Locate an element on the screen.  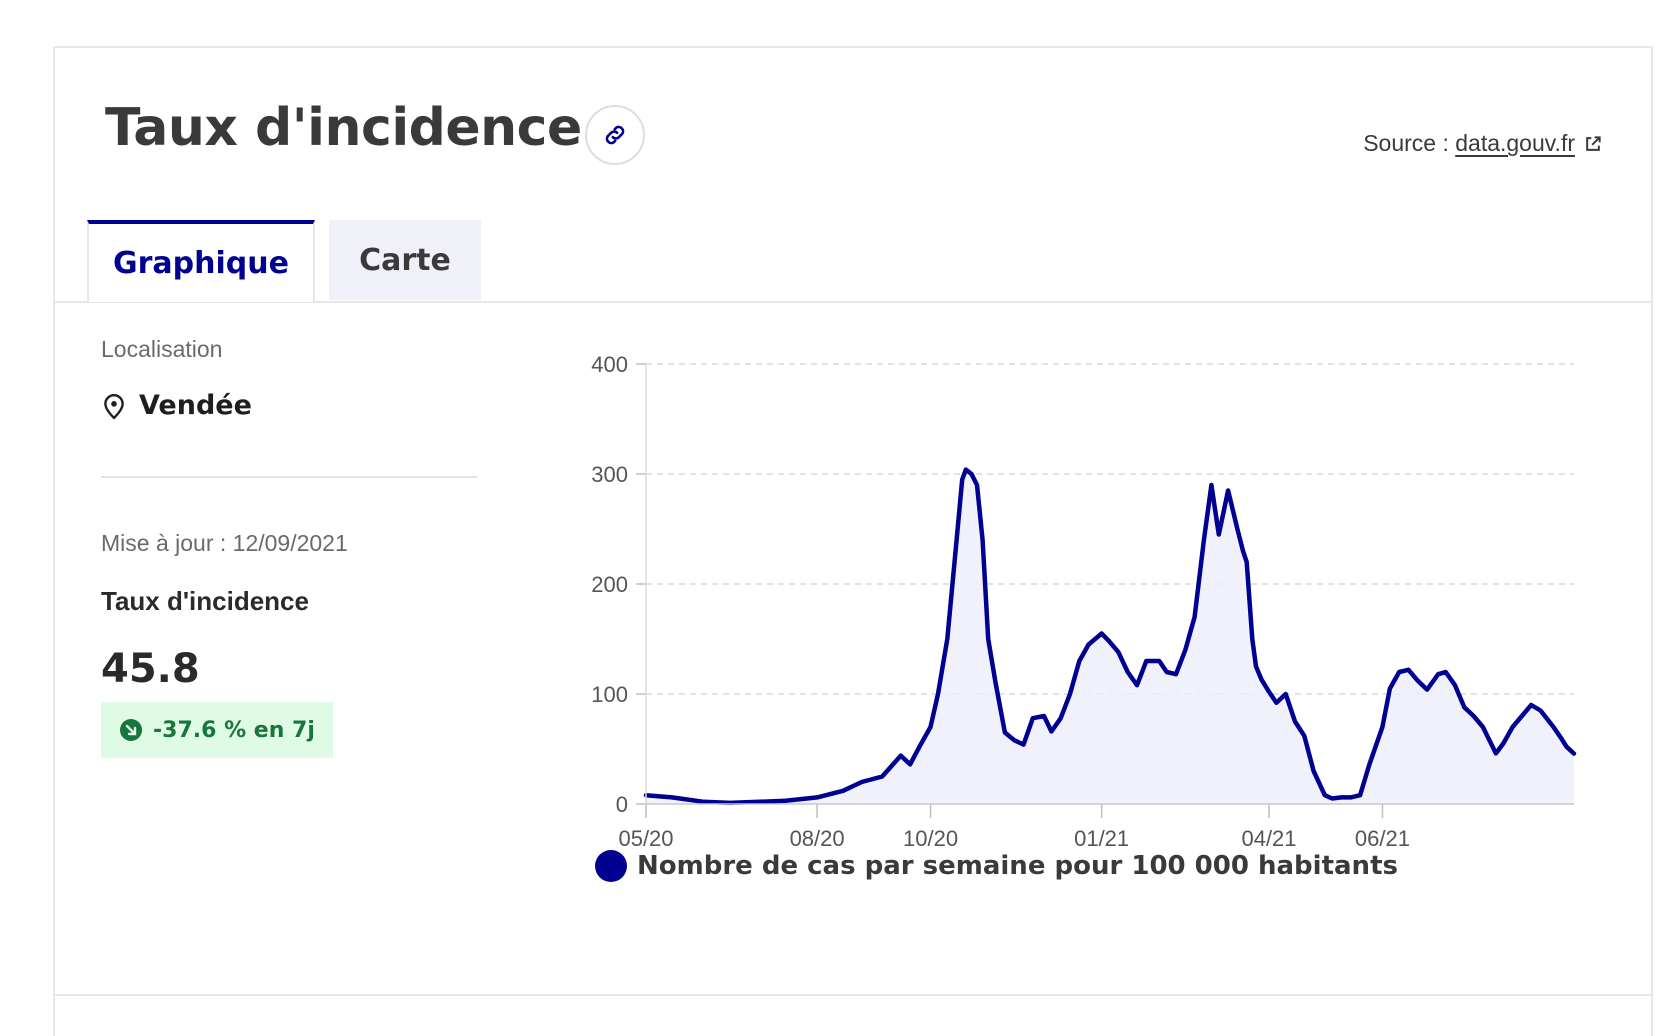
trend-text: -37.6 % en 7j is located at coordinates (234, 730).